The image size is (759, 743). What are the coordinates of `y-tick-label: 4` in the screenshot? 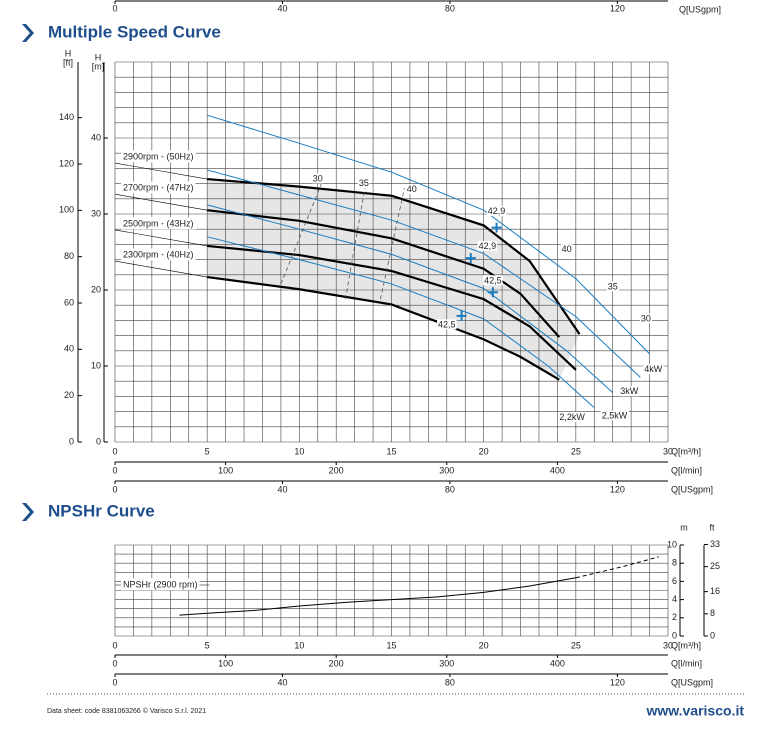 It's located at (674, 599).